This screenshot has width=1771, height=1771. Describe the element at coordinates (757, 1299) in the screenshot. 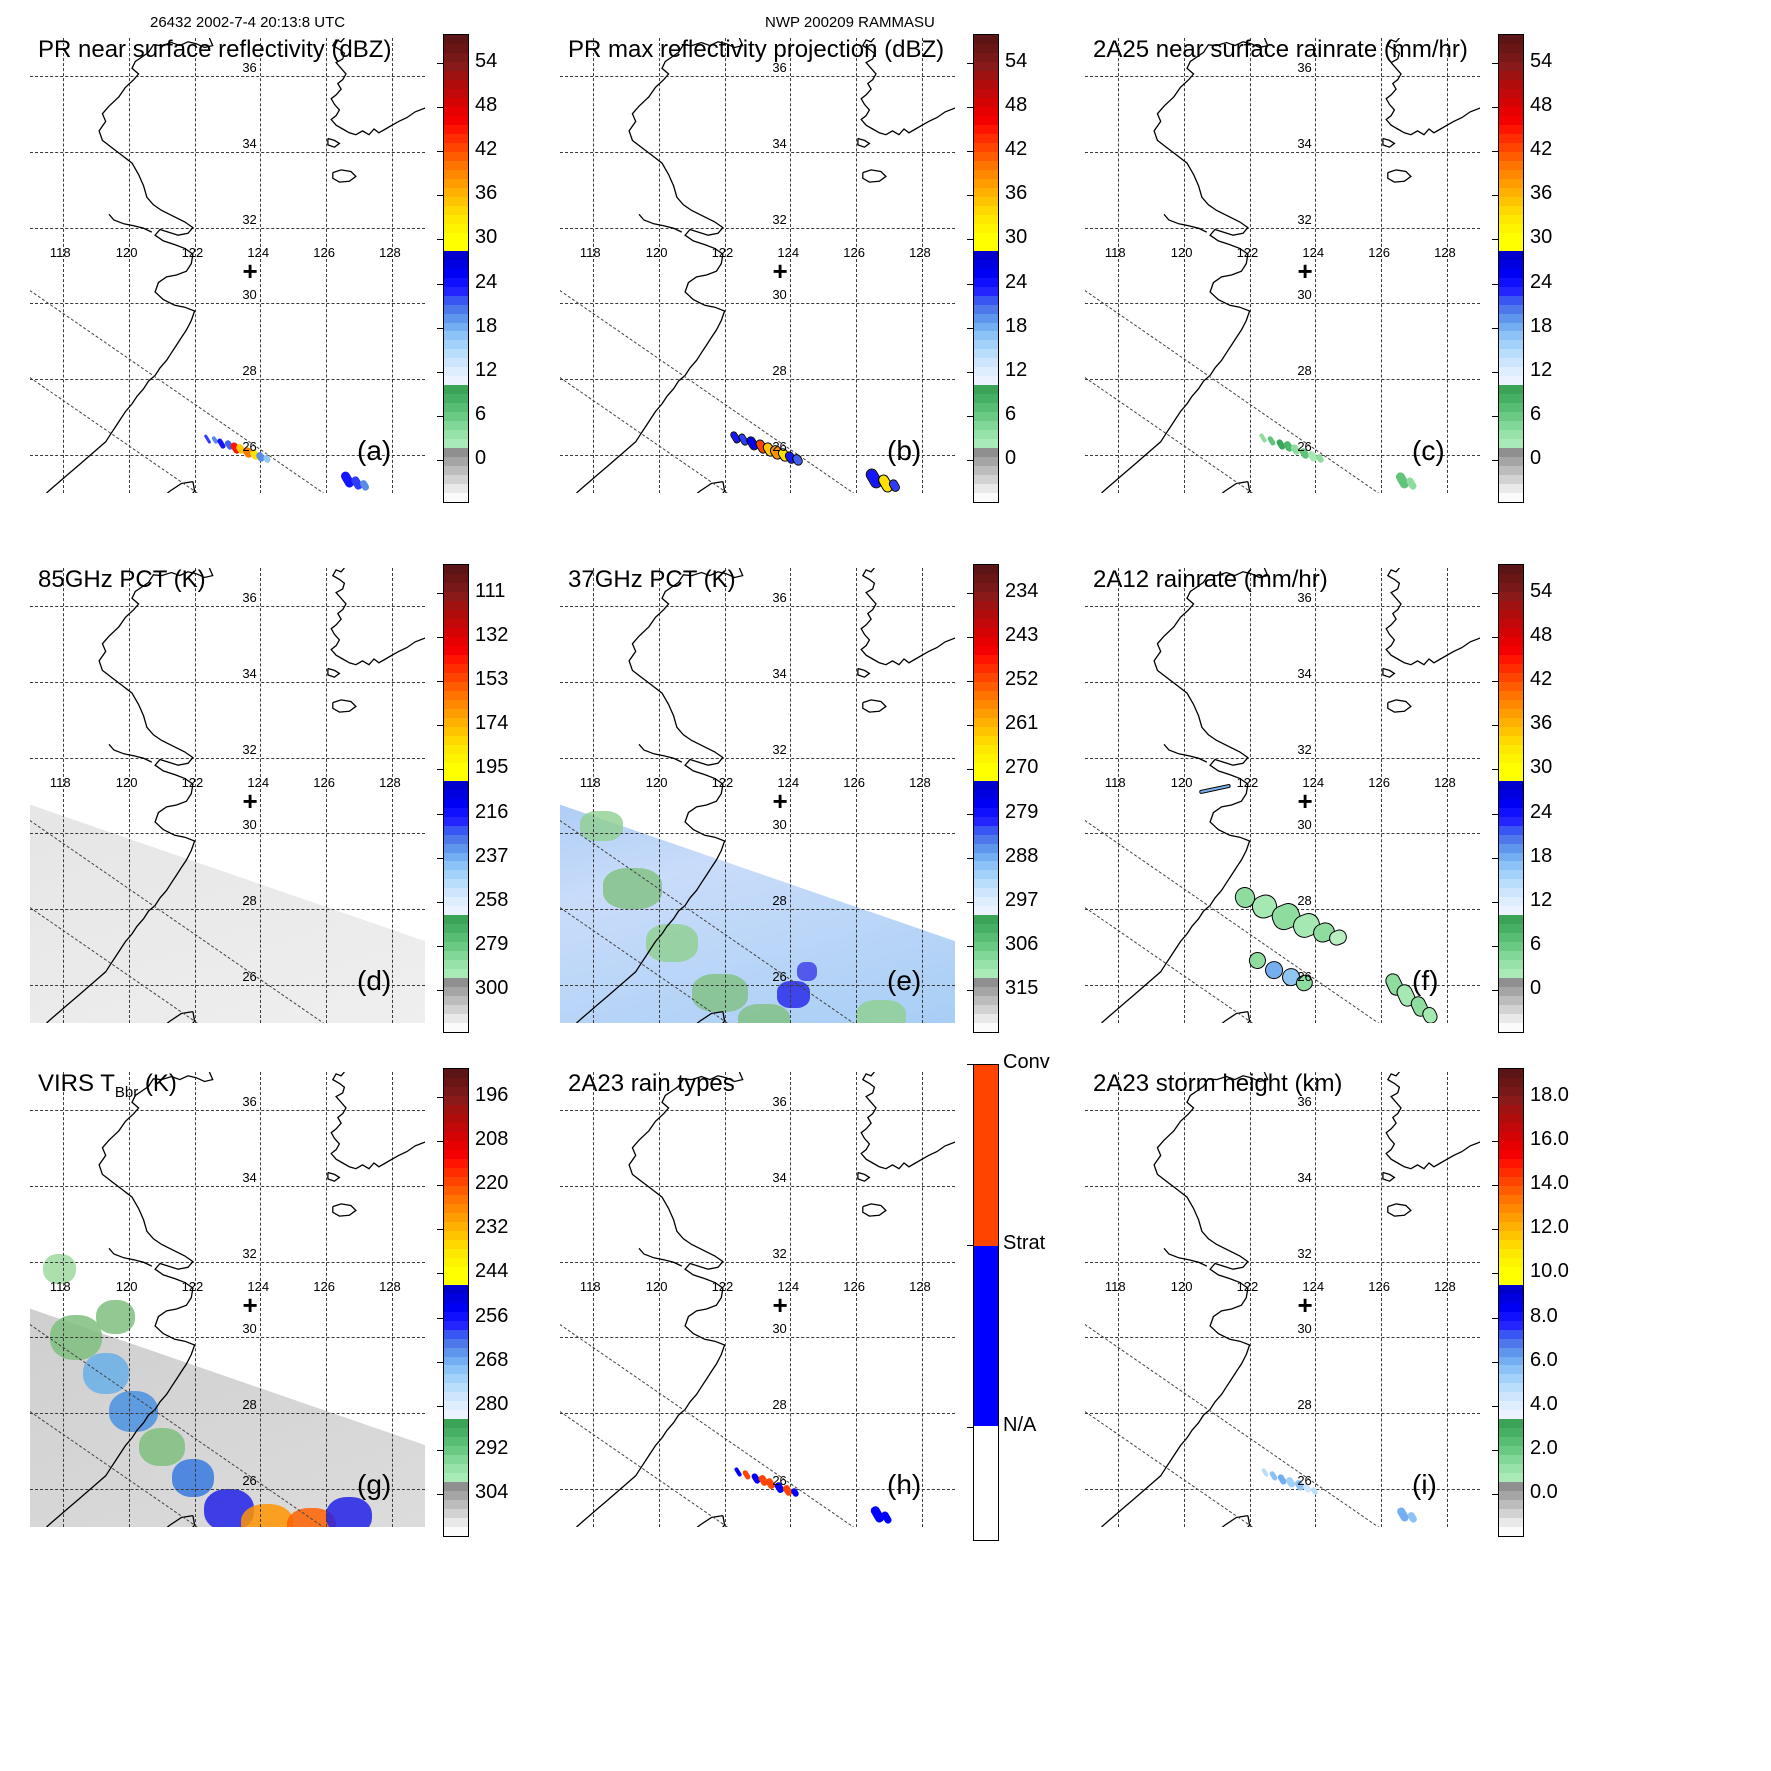

I see `map-h: 36 34 32 30 28 26 118 120 122 124 126 128 +` at that location.